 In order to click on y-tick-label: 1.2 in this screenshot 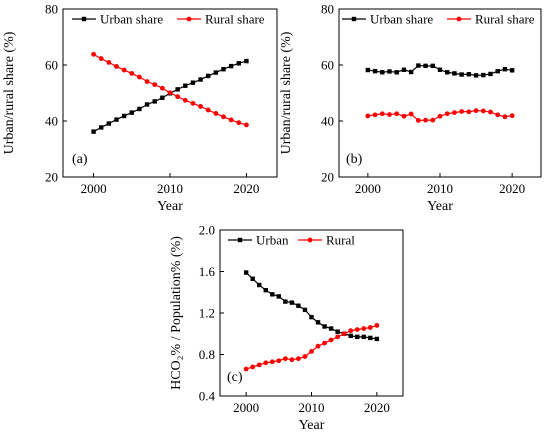, I will do `click(207, 313)`.